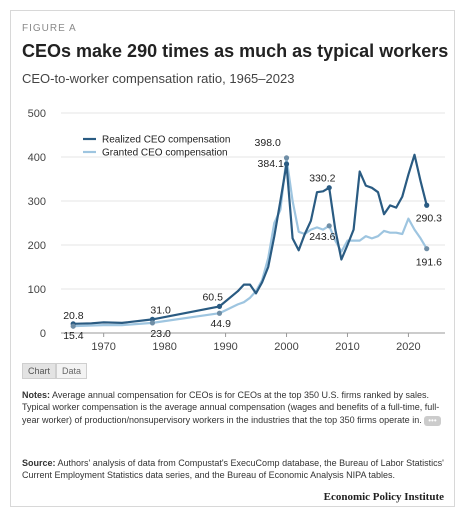  What do you see at coordinates (212, 297) in the screenshot?
I see `data-label: 60.5` at bounding box center [212, 297].